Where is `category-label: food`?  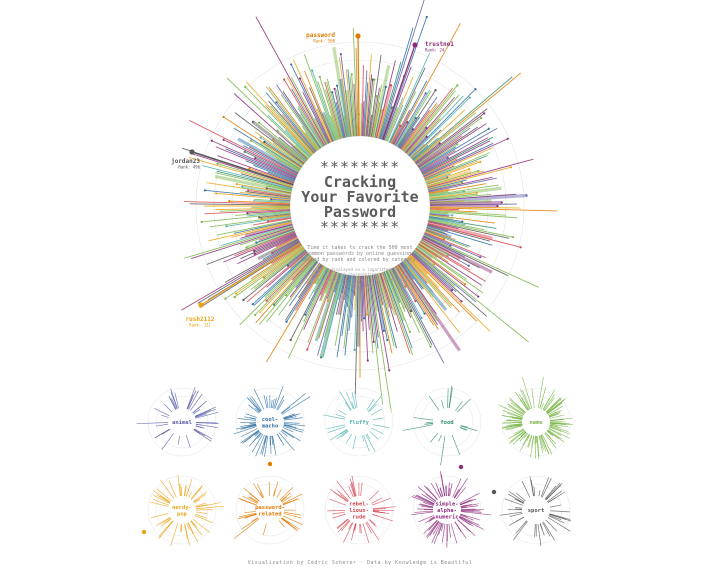
category-label: food is located at coordinates (446, 423).